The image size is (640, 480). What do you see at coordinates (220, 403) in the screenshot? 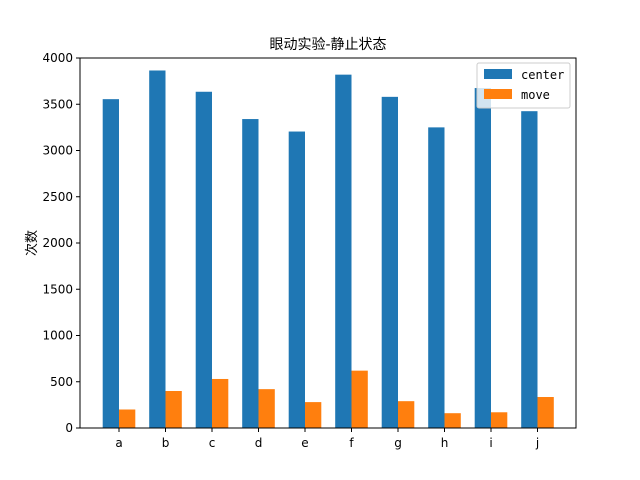
I see `bar-move-c` at bounding box center [220, 403].